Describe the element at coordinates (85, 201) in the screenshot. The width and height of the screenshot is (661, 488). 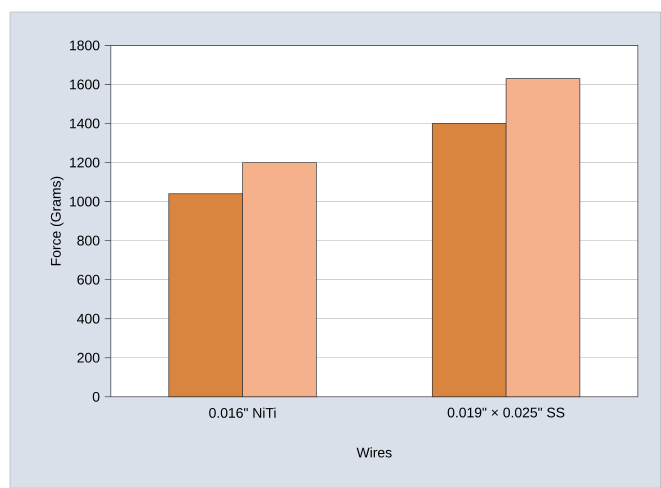
I see `y-tick-label: 1000` at that location.